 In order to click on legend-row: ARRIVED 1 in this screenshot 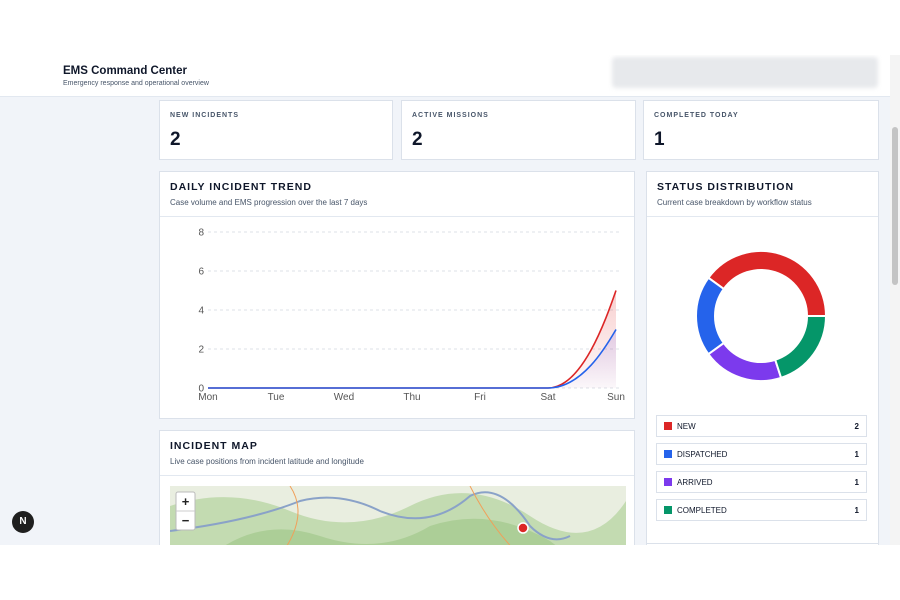, I will do `click(761, 482)`.